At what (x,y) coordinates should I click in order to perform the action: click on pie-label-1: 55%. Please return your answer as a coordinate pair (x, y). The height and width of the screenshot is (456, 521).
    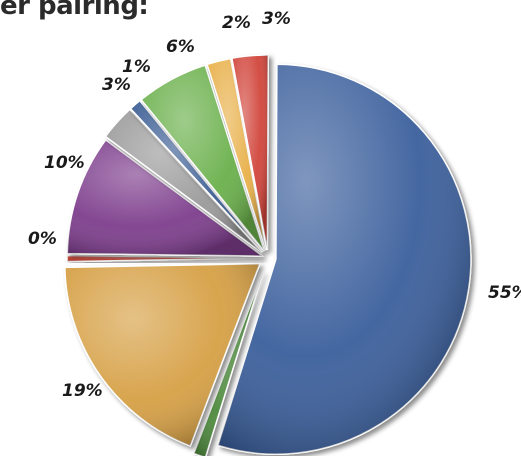
    Looking at the image, I should click on (504, 293).